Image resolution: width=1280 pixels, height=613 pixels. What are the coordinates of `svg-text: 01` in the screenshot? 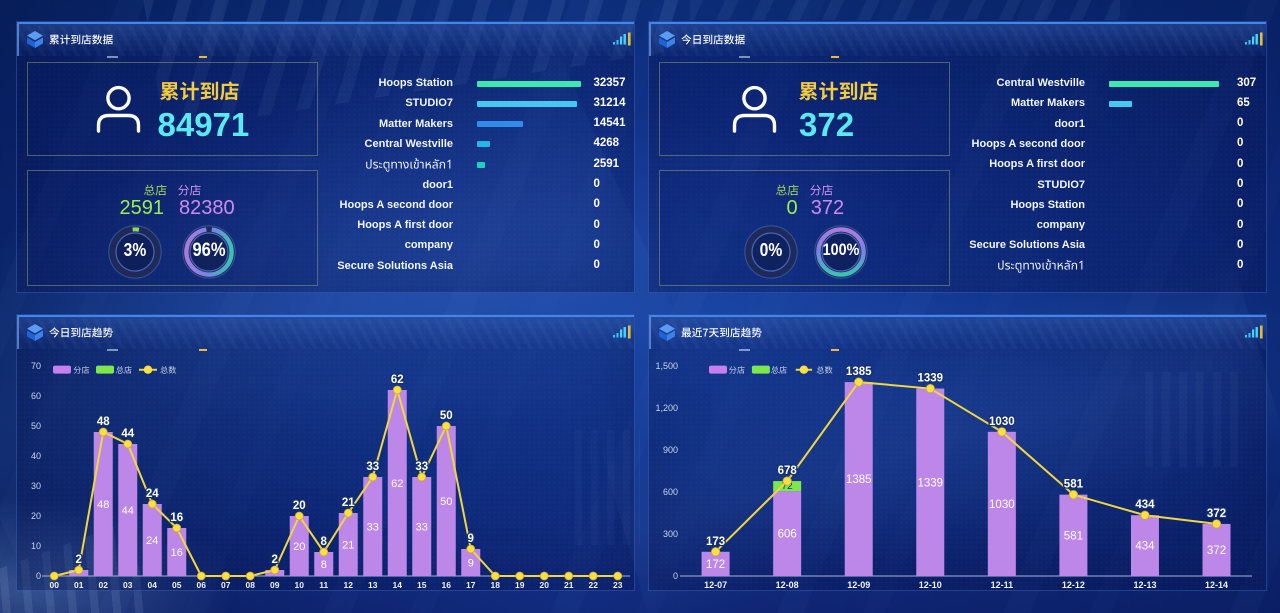 It's located at (79, 585).